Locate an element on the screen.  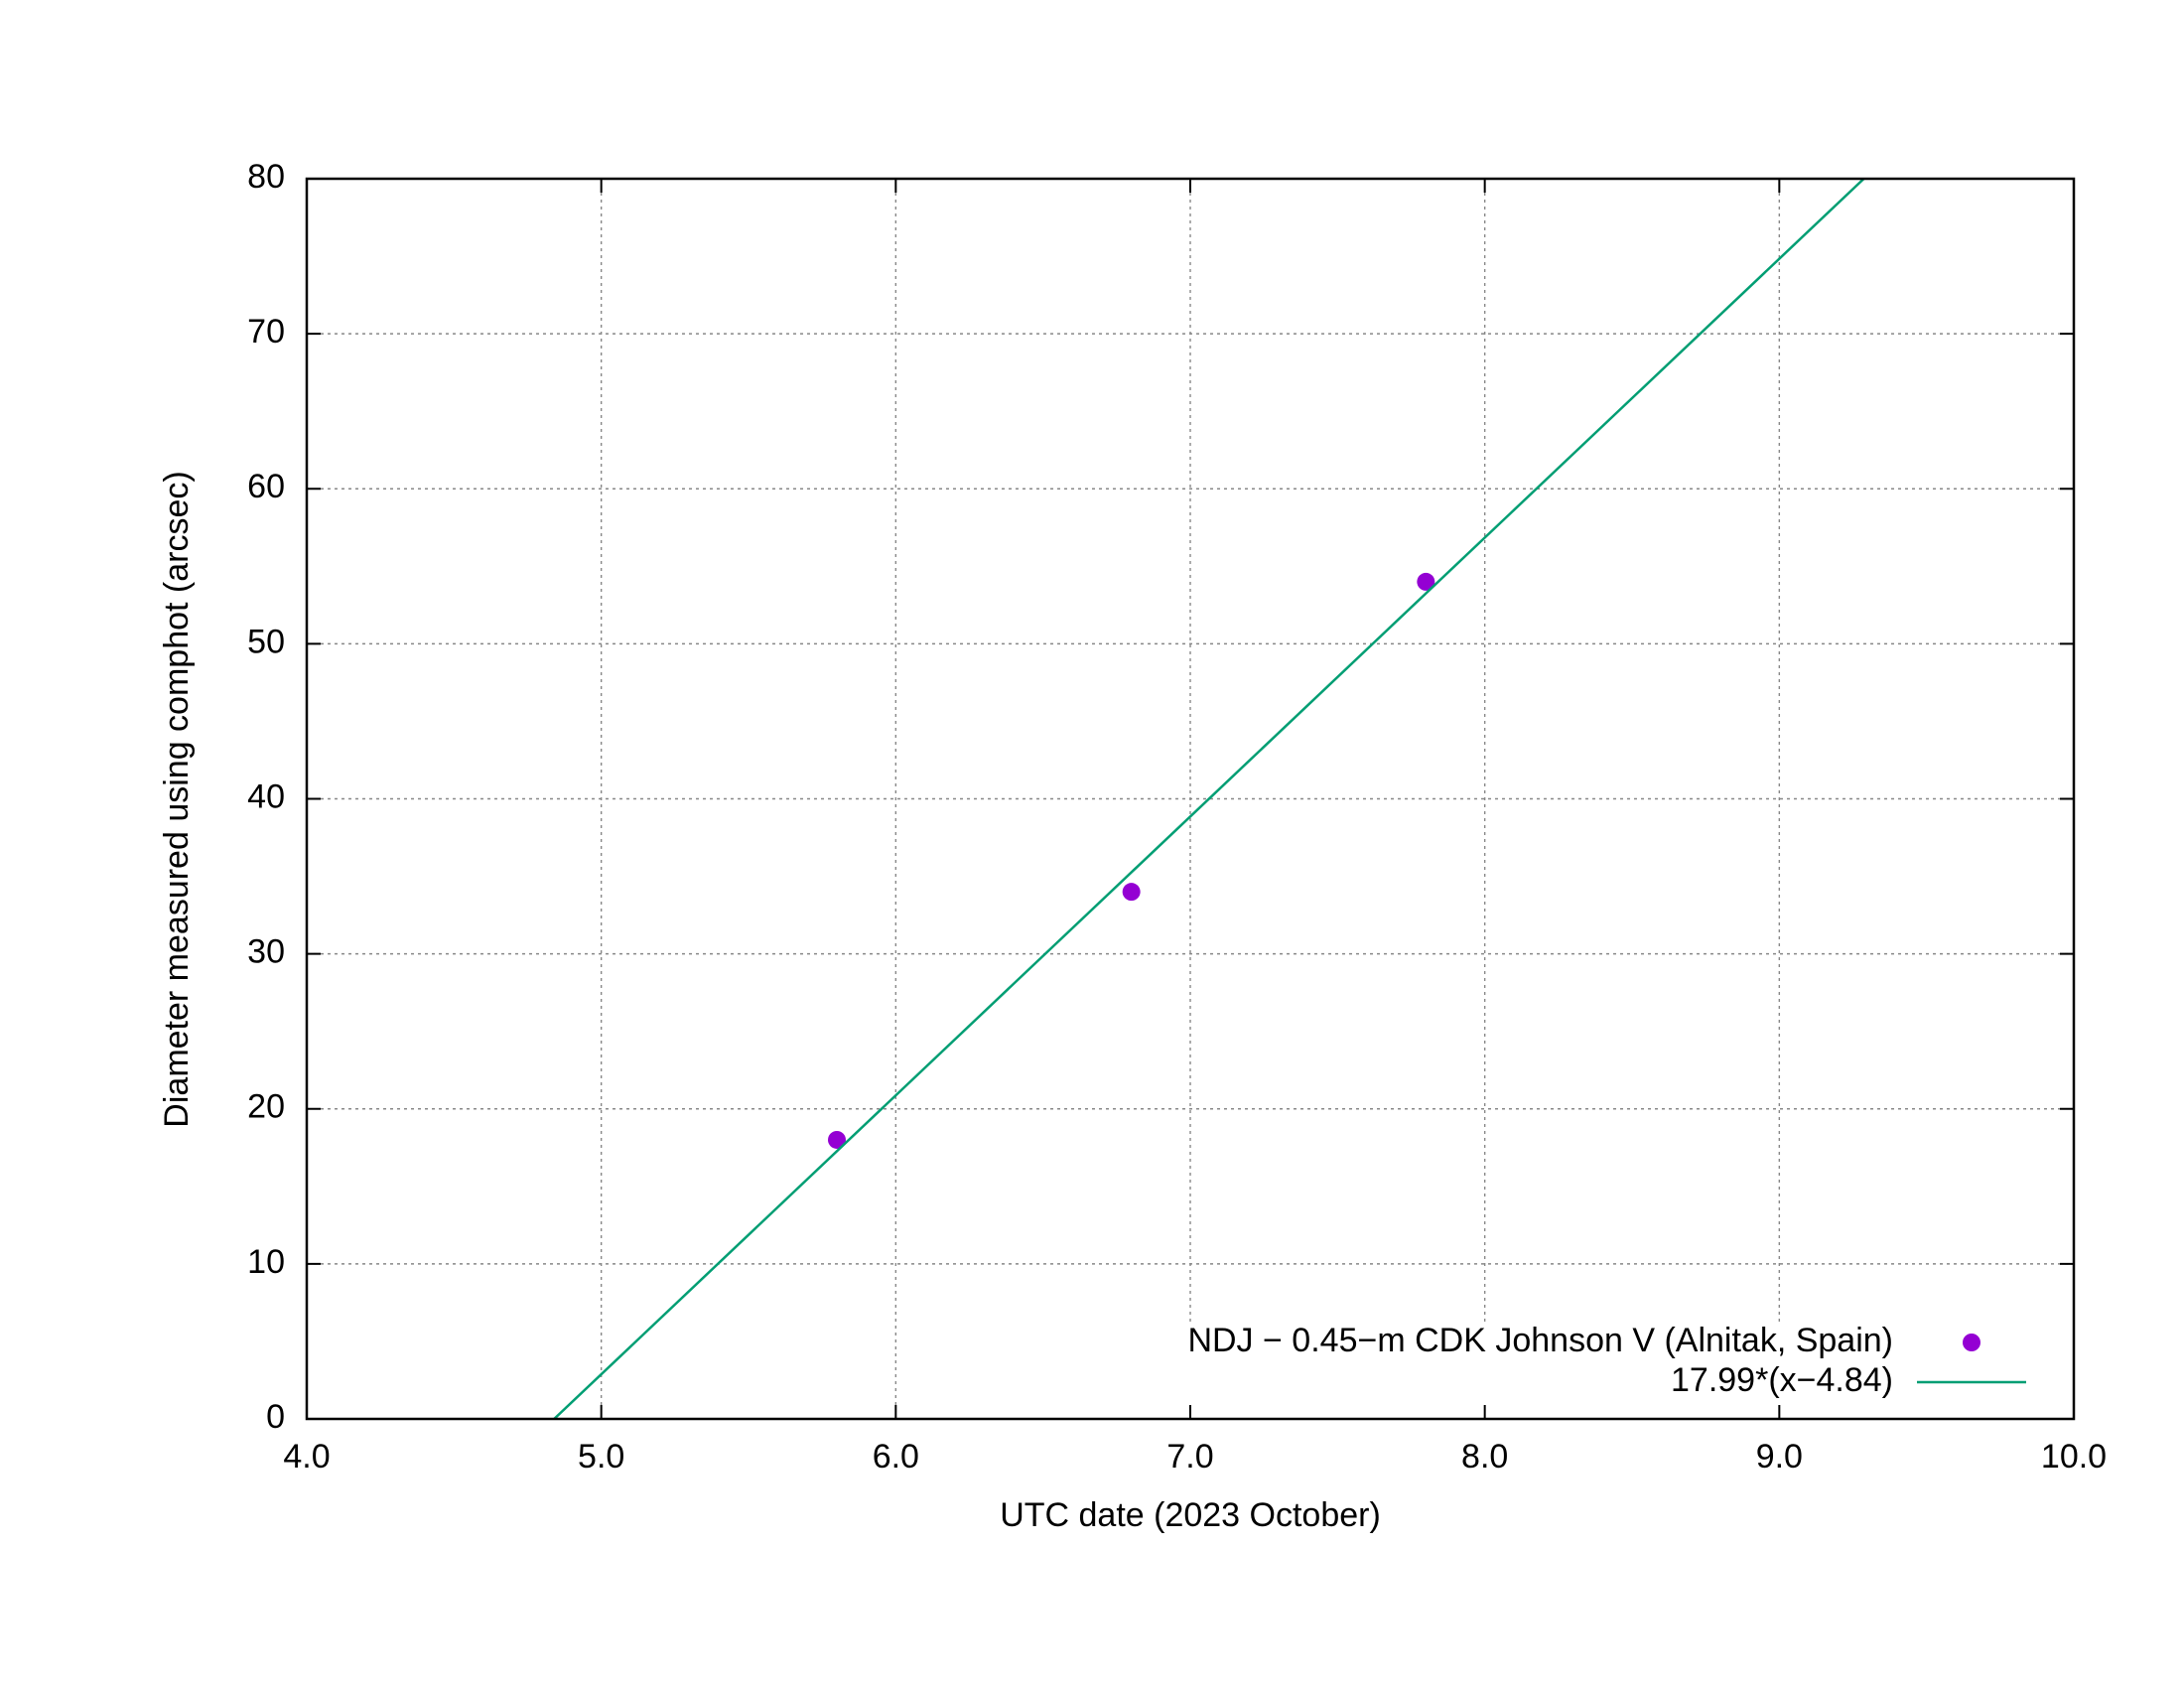
y-tick-label: 20 is located at coordinates (266, 1107).